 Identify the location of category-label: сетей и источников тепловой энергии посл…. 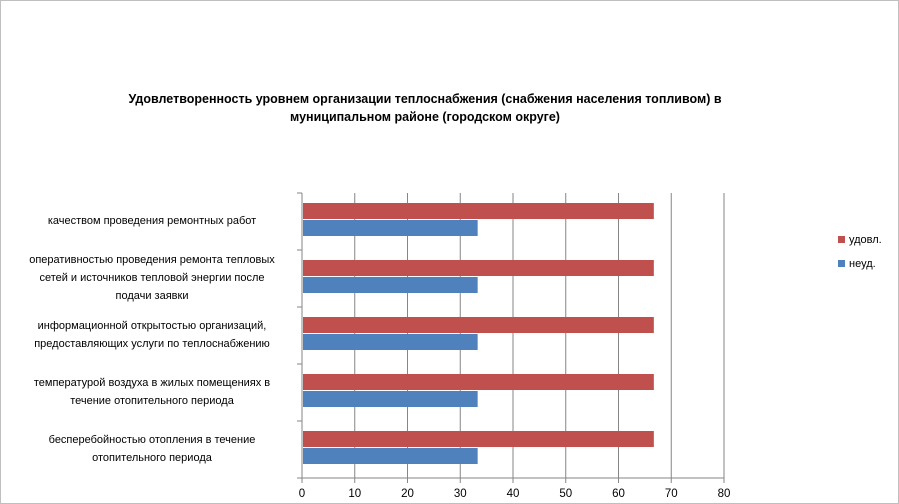
(151, 278).